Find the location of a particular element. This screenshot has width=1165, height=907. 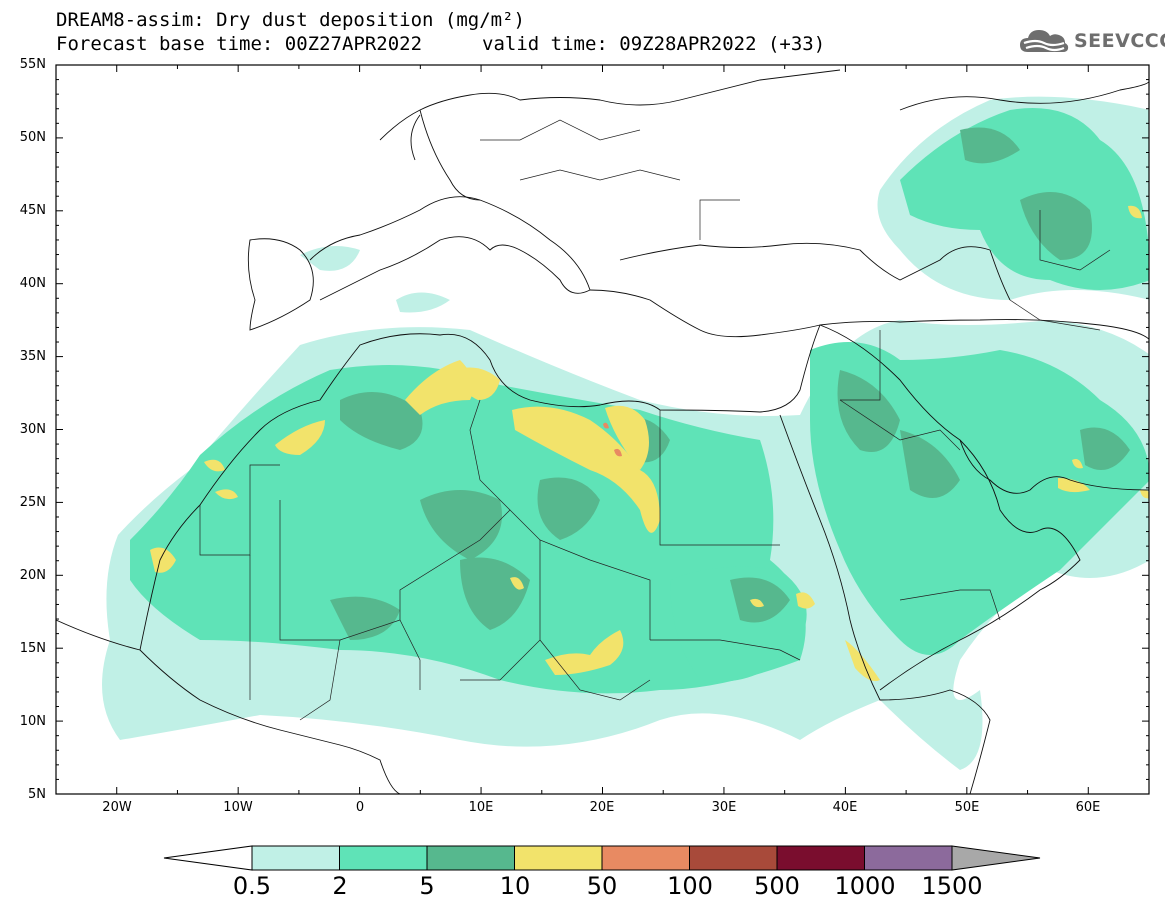

valid-time: valid time: 09Z28APR2022 (+33) is located at coordinates (654, 44).